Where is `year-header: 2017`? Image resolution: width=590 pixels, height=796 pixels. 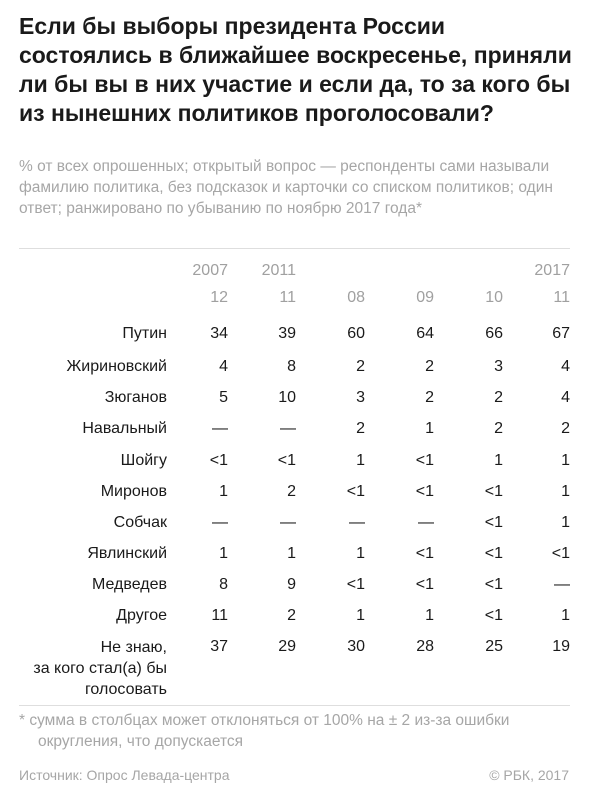
year-header: 2017 is located at coordinates (552, 270).